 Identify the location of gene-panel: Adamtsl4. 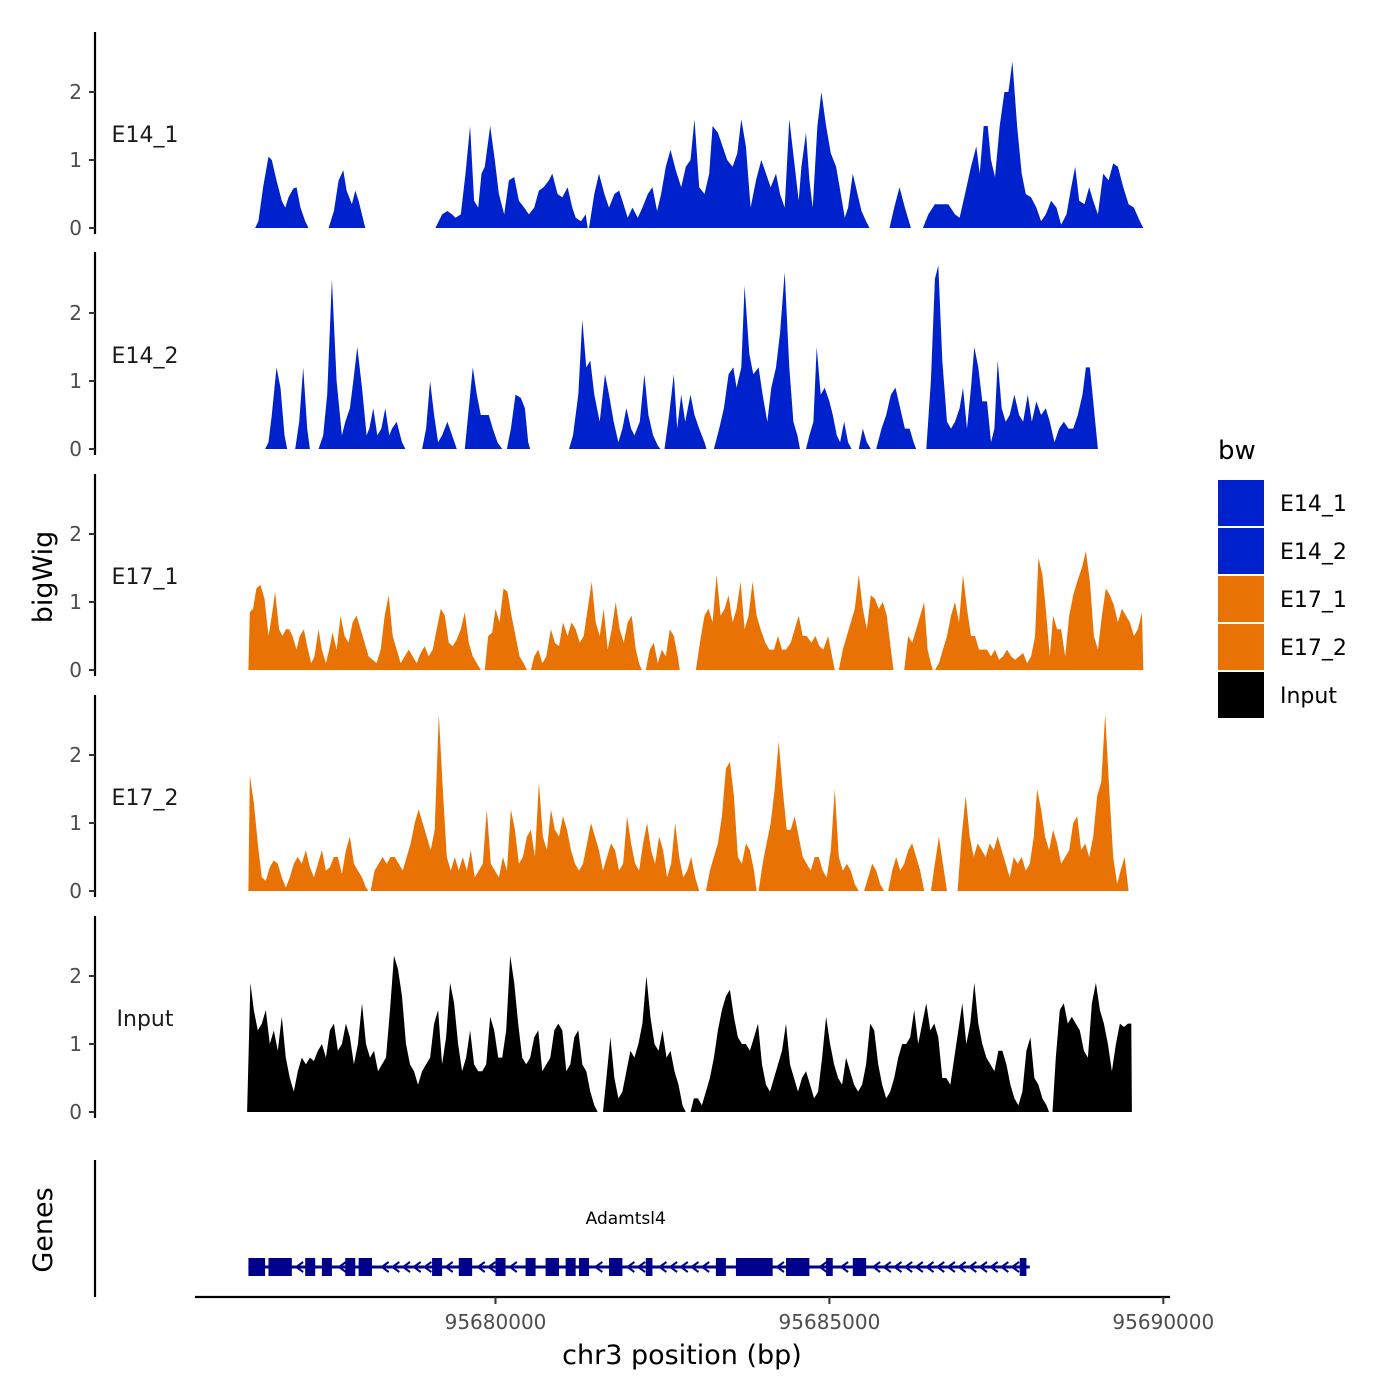
(561, 1228).